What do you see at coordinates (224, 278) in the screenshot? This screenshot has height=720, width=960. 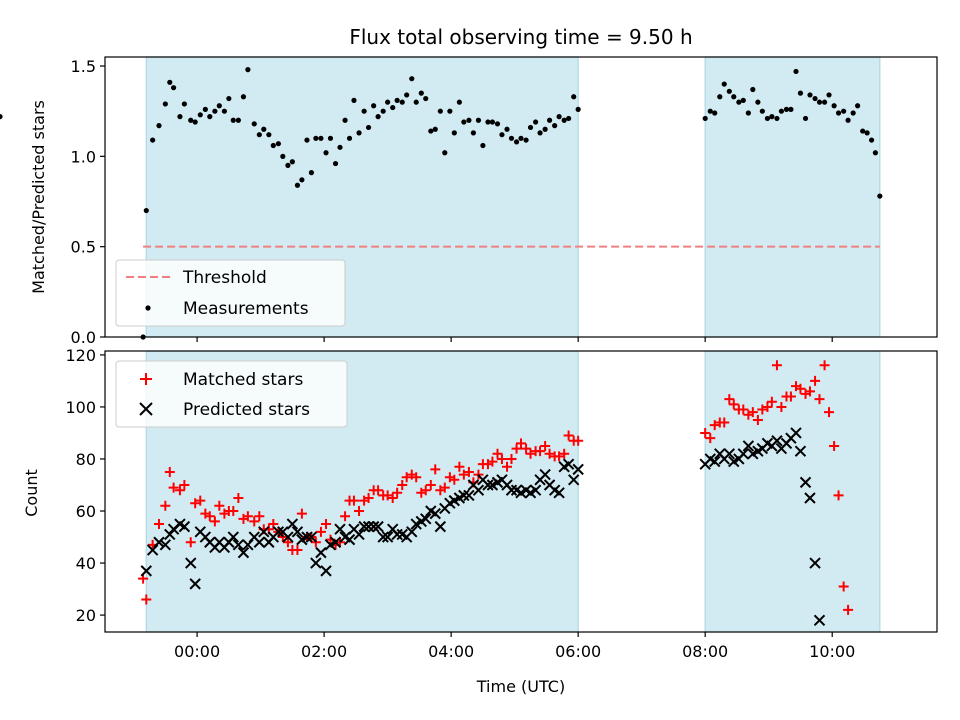 I see `legend-threshold-label: Threshold` at bounding box center [224, 278].